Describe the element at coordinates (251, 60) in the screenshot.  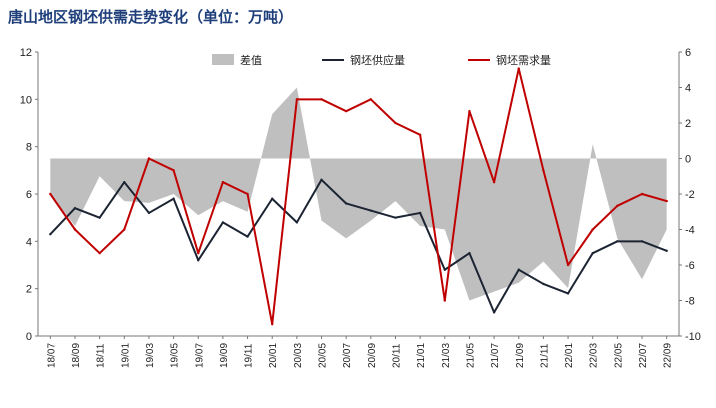
I see `legend-label: 差值` at that location.